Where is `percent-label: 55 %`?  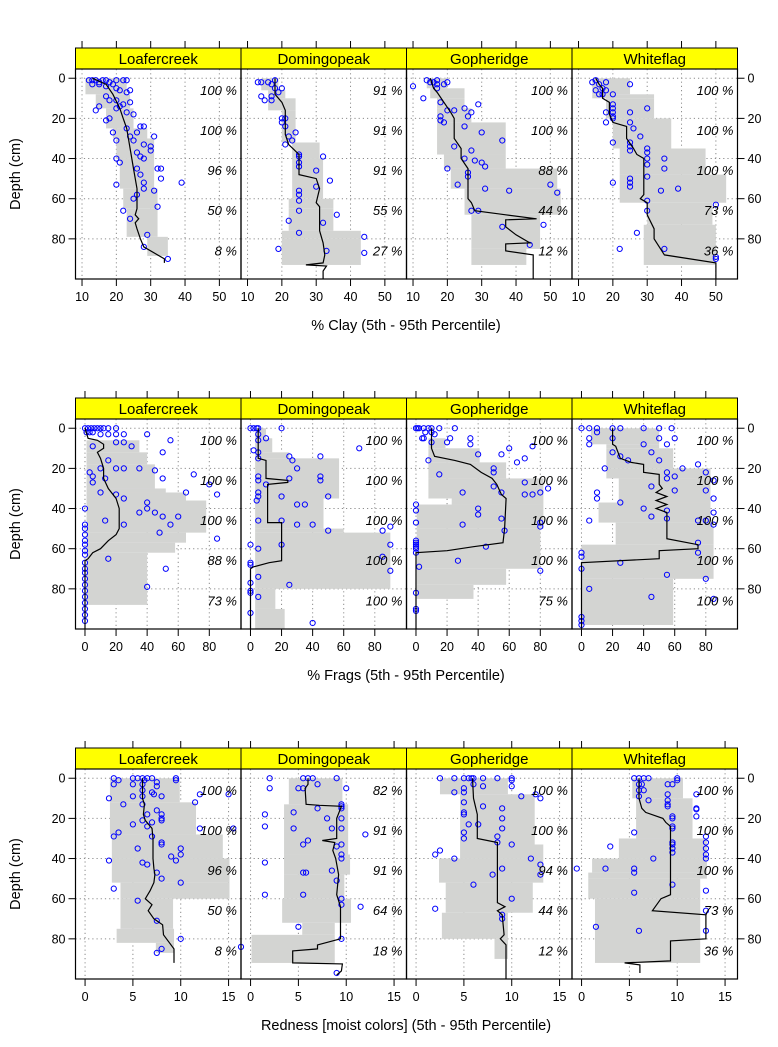 percent-label: 55 % is located at coordinates (388, 210).